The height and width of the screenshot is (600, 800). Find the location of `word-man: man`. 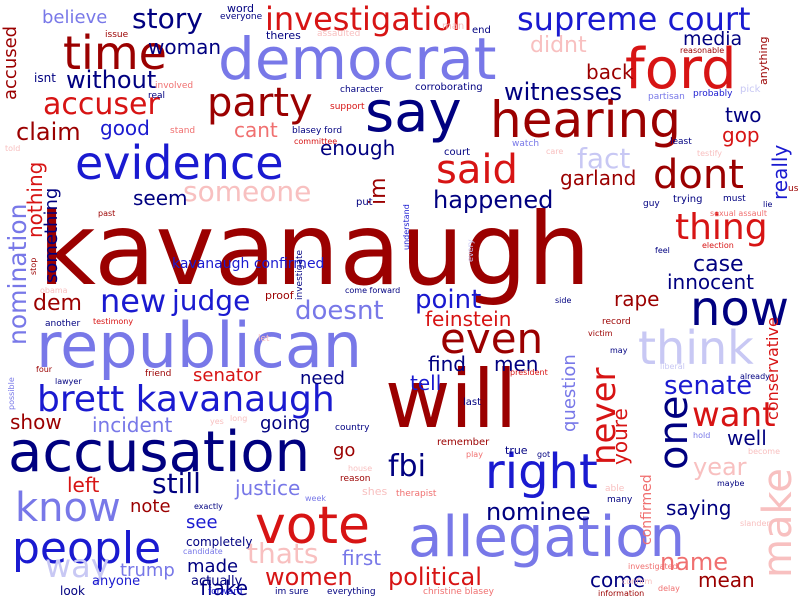

word-man: man is located at coordinates (453, 26).